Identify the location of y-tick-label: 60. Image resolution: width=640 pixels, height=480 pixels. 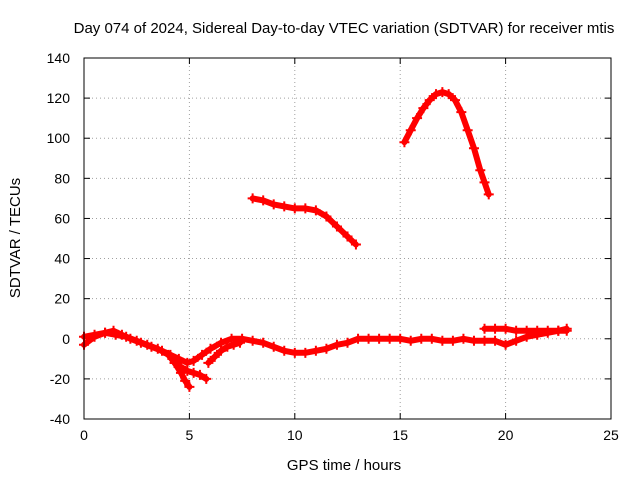
(62, 218).